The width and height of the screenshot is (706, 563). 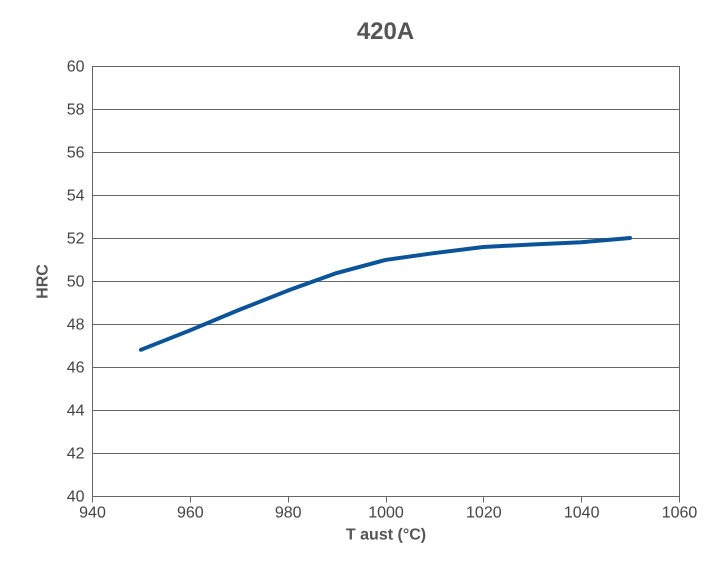 I want to click on x-tick-label: 1060, so click(x=680, y=513).